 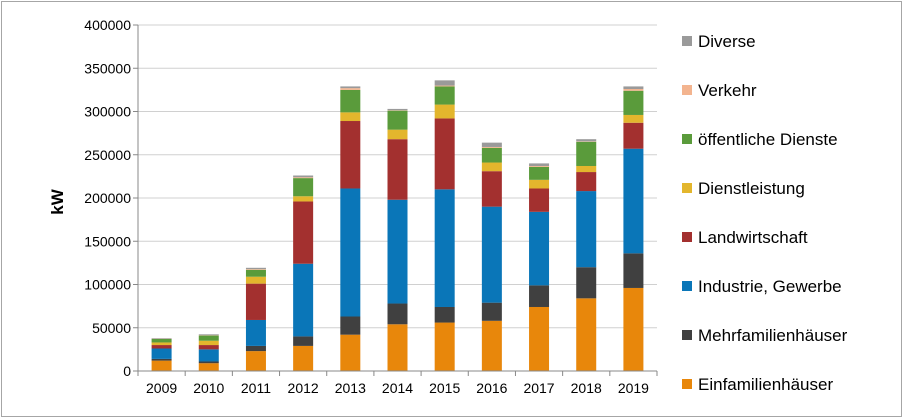 I want to click on x-tick-label: 2018, so click(x=586, y=388).